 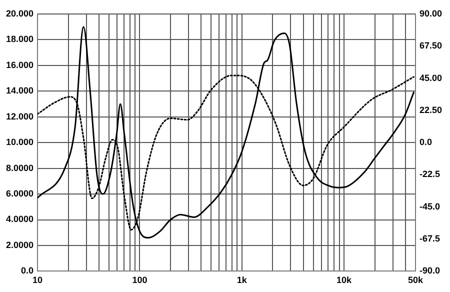 What do you see at coordinates (429, 206) in the screenshot?
I see `y2-tick-label: -45.0` at bounding box center [429, 206].